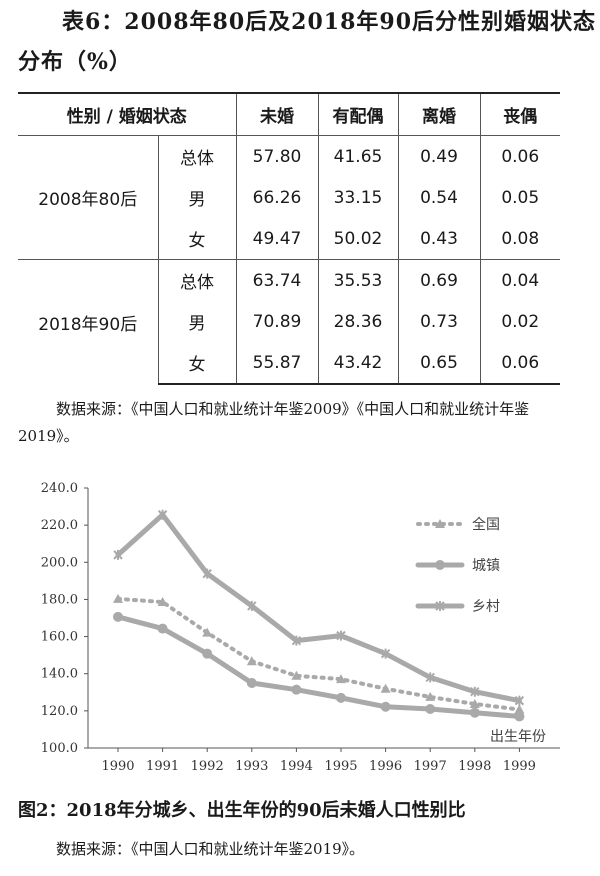 Image resolution: width=600 pixels, height=876 pixels. I want to click on header-married: 有配偶, so click(357, 114).